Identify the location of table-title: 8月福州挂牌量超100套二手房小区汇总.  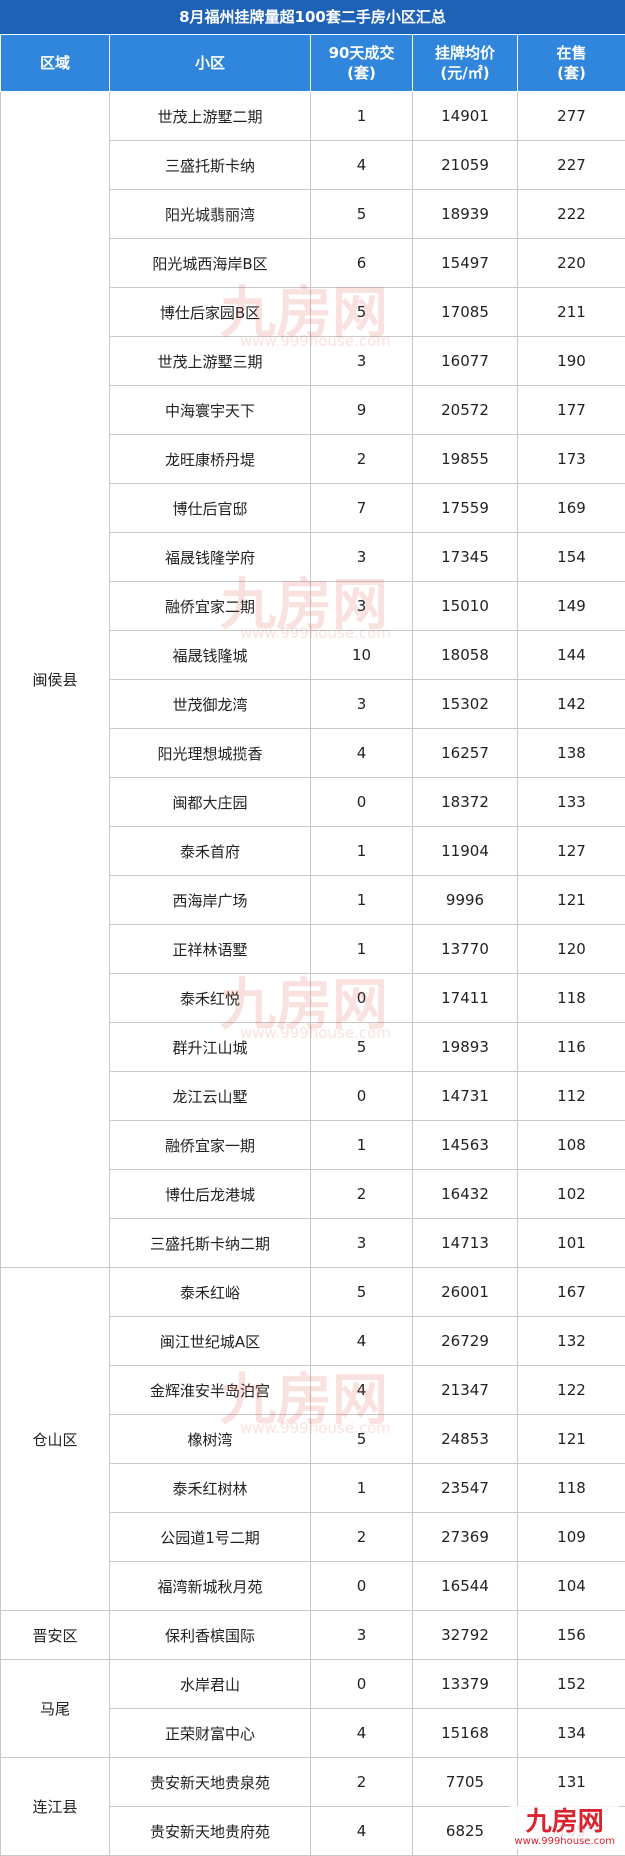
(312, 17).